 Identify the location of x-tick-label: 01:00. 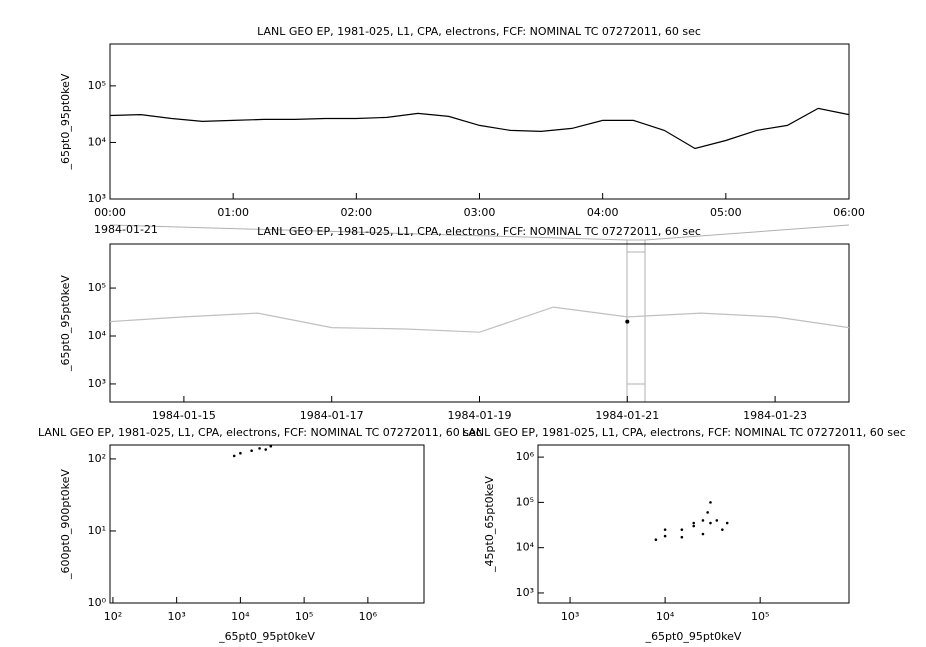
(233, 212).